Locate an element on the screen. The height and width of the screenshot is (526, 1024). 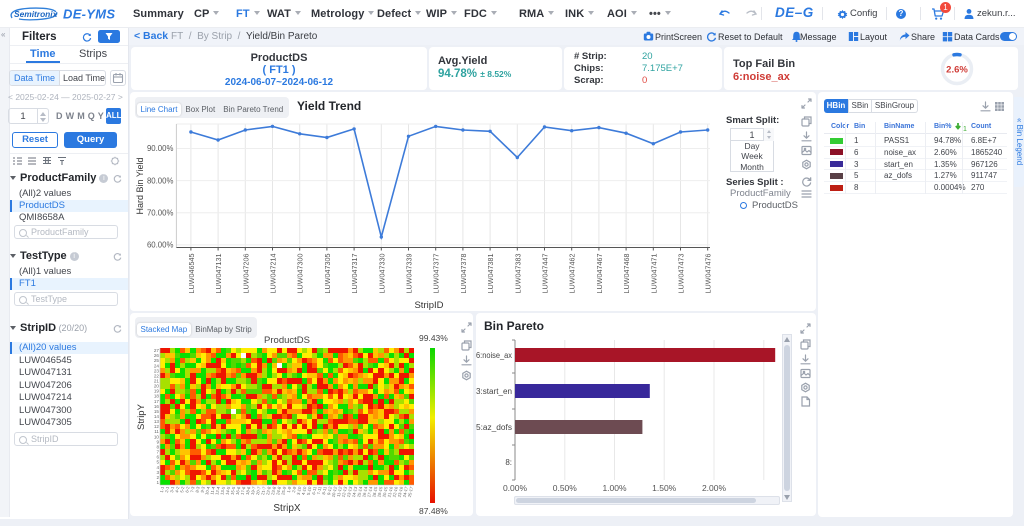
svg-text: LUW047476 is located at coordinates (708, 274).